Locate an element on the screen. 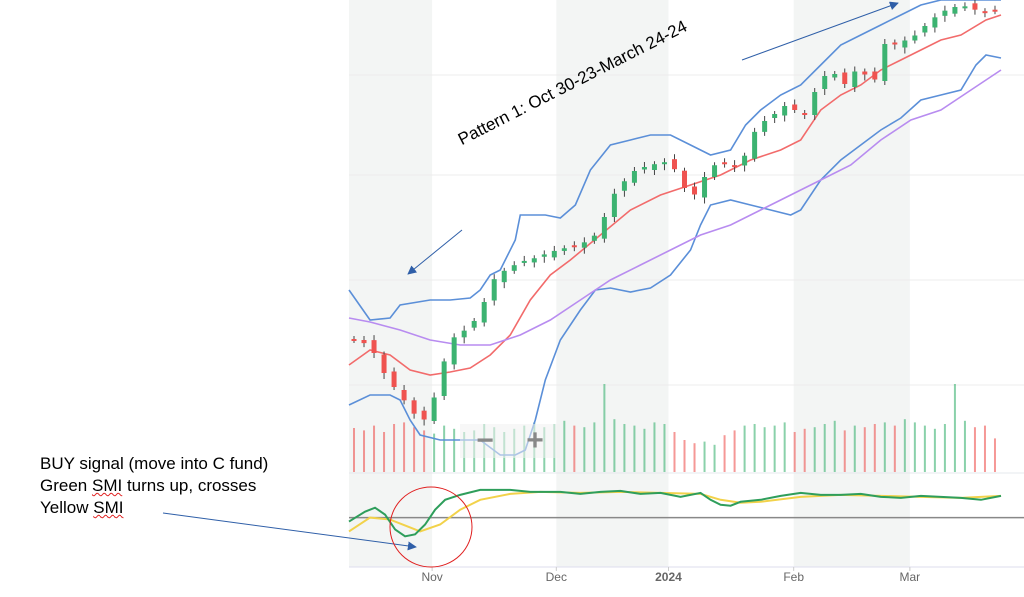 This screenshot has width=1024, height=597. buy-signal-arrow is located at coordinates (289, 531).